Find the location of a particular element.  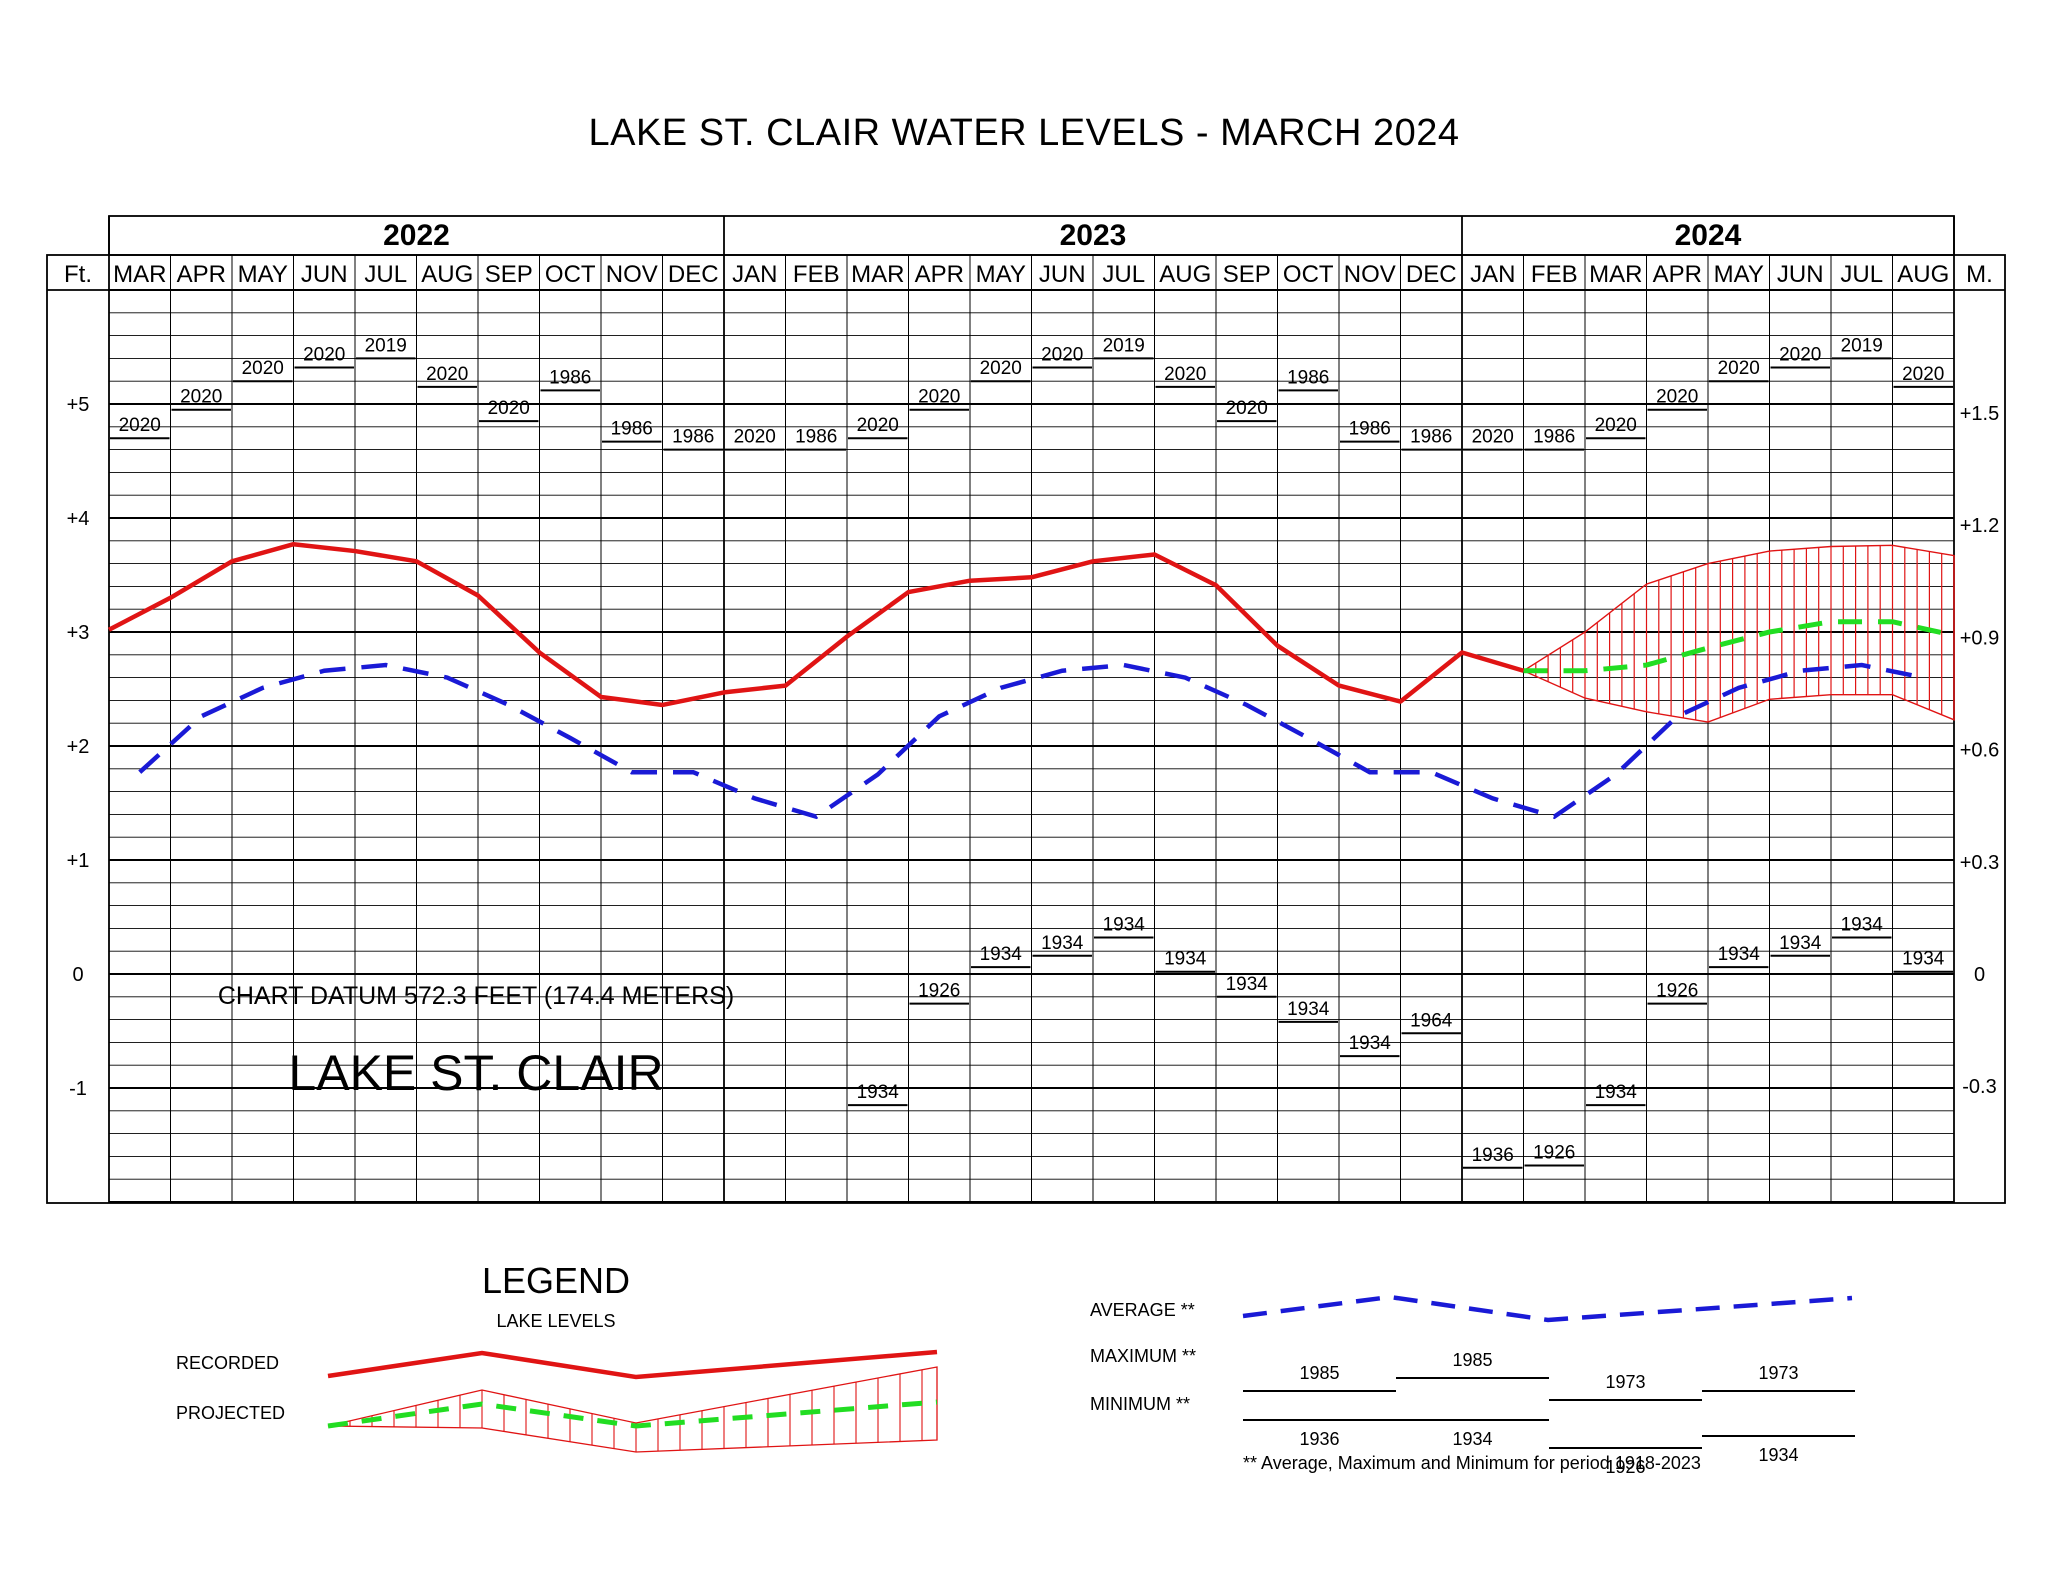

projected-series-line is located at coordinates (1739, 646).